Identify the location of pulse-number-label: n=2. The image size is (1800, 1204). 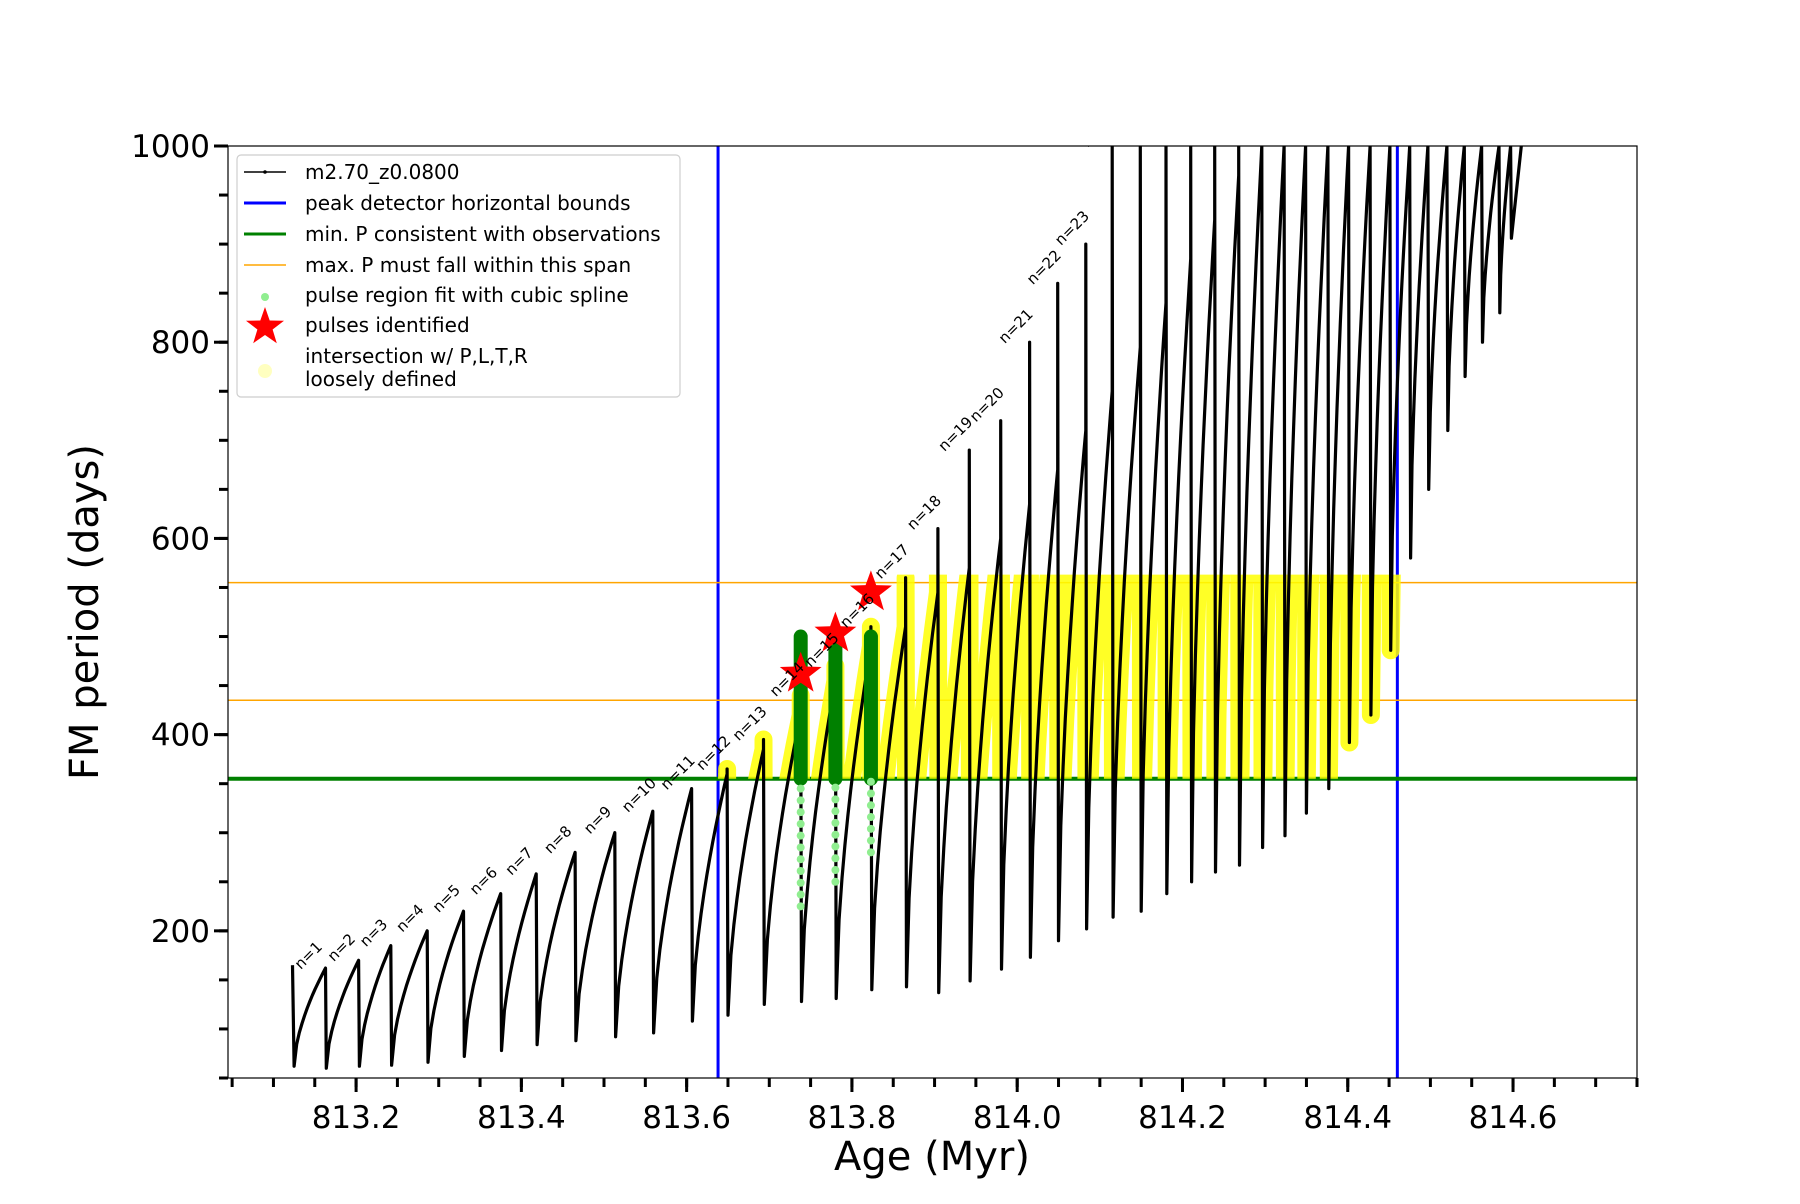
(341, 947).